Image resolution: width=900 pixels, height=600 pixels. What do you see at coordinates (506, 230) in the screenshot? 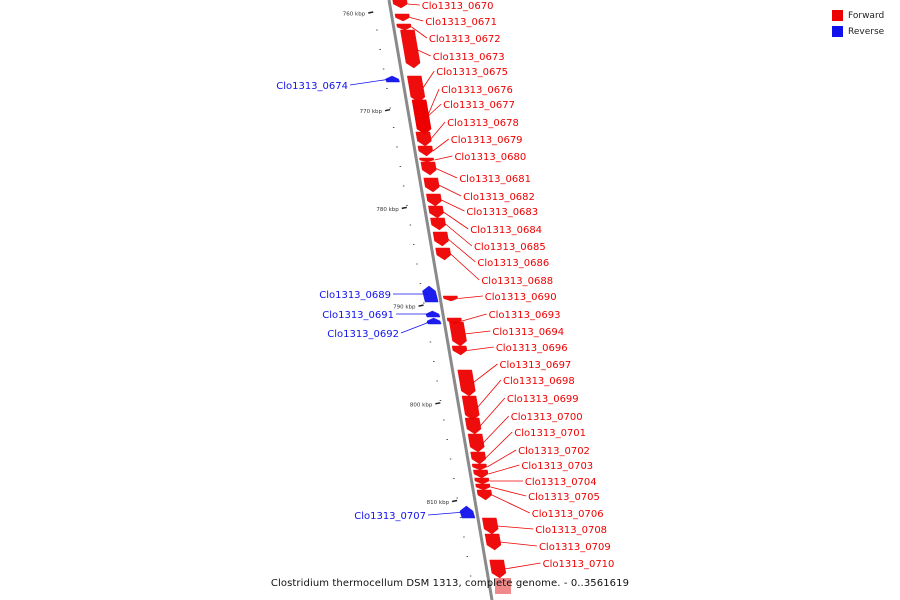
I see `gene-label: Clo1313_0684` at bounding box center [506, 230].